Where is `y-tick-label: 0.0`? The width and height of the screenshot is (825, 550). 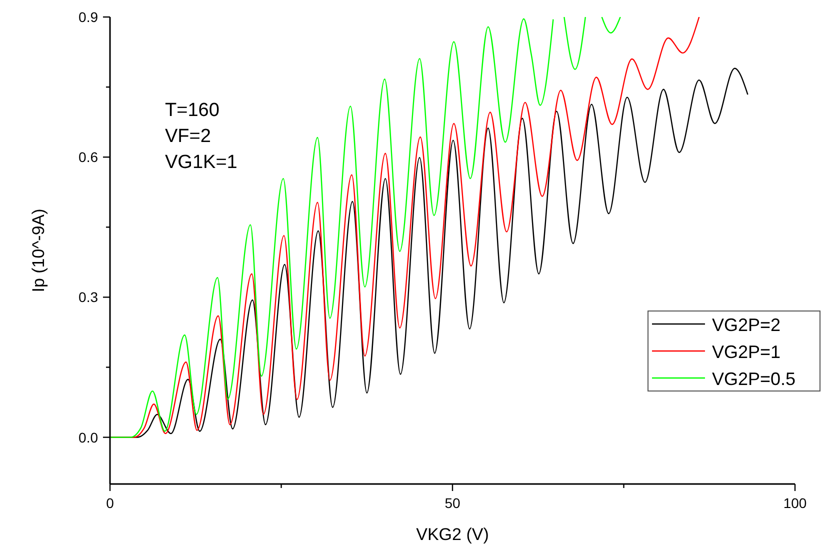
y-tick-label: 0.0 is located at coordinates (88, 437).